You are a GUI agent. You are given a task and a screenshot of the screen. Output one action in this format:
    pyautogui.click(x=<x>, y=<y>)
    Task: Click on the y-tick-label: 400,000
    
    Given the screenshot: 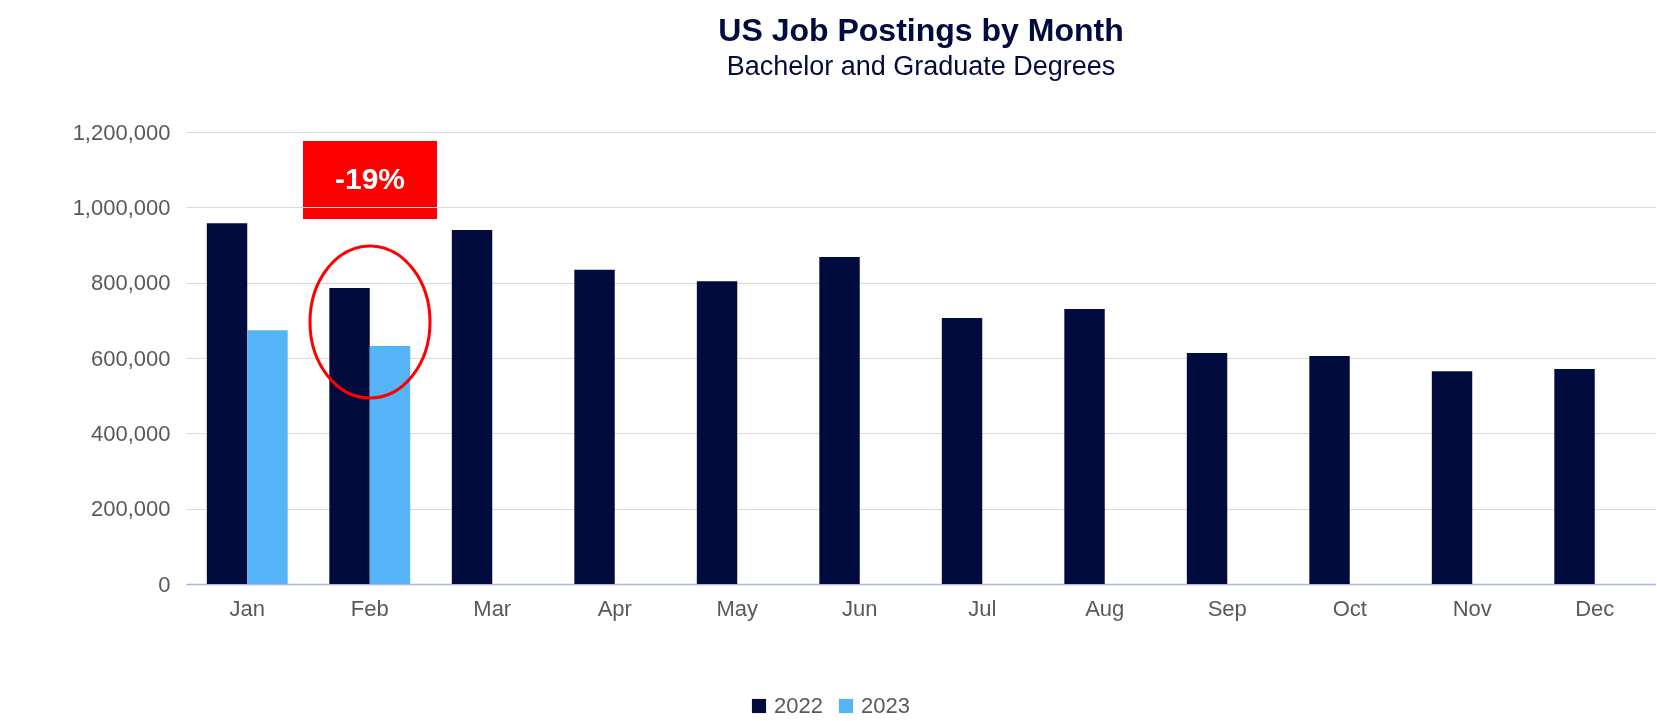 What is the action you would take?
    pyautogui.click(x=130, y=433)
    